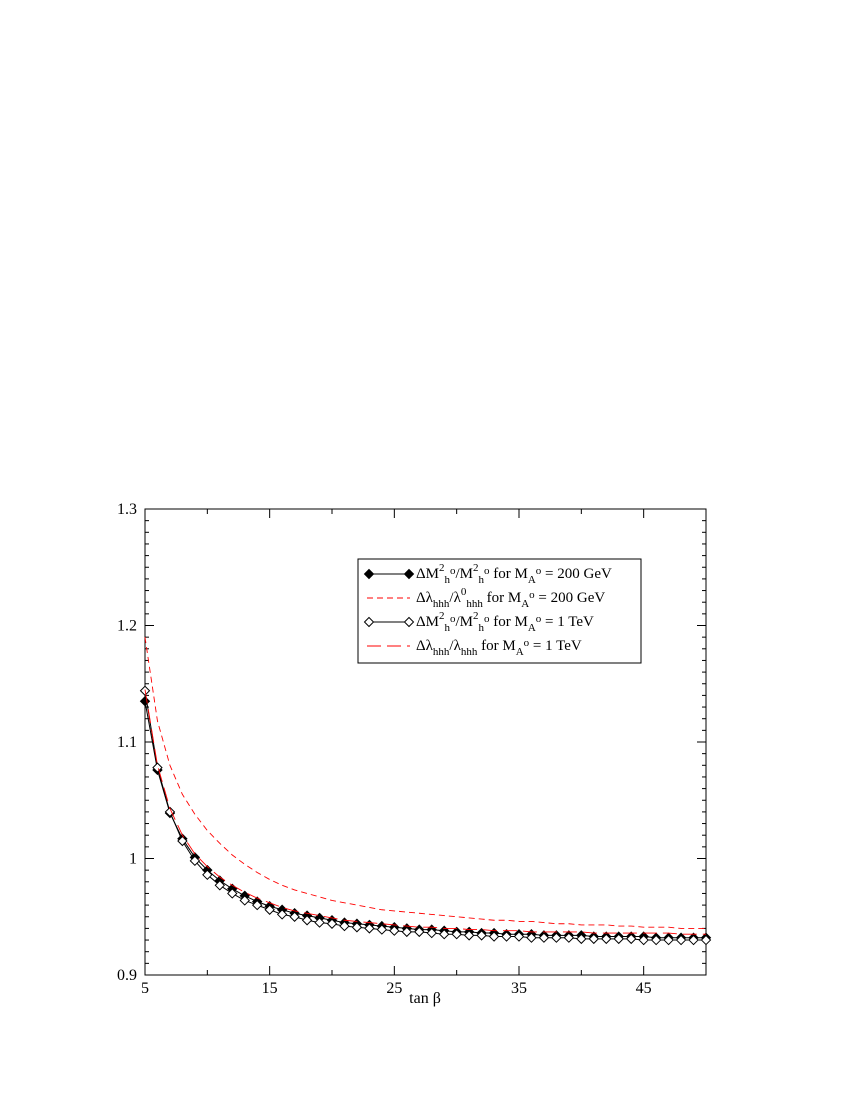  I want to click on y-tick-label: 1.1, so click(127, 742).